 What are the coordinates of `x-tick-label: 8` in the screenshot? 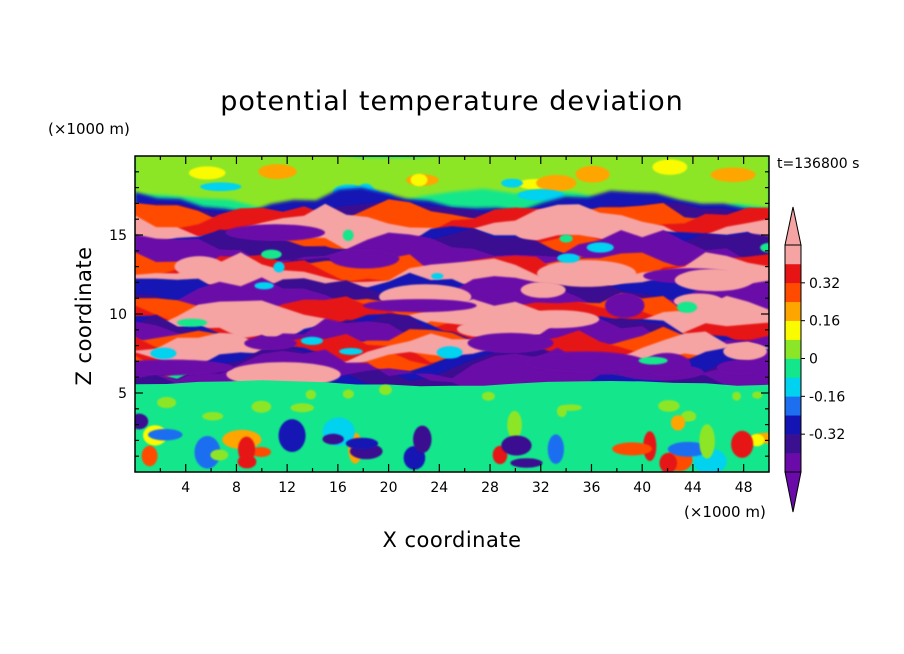 It's located at (236, 488).